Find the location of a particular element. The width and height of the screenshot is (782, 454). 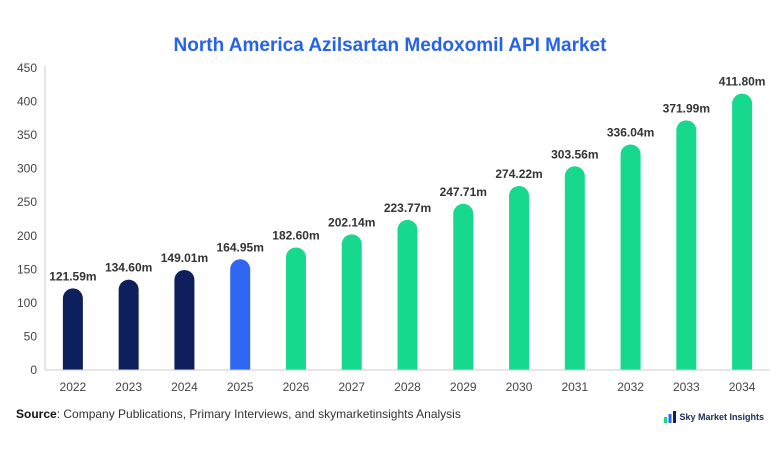

data-label-2024: 149.01m is located at coordinates (184, 258).